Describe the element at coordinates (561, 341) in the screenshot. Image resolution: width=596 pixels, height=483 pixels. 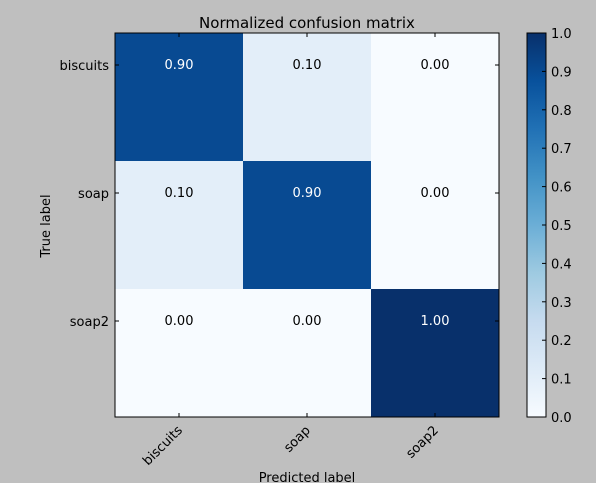
I see `colorbar-tick-label: 0.2` at that location.